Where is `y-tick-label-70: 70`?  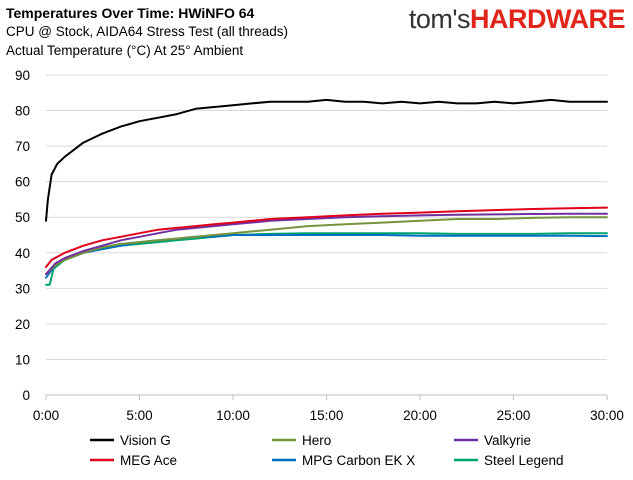
y-tick-label-70: 70 is located at coordinates (22, 146).